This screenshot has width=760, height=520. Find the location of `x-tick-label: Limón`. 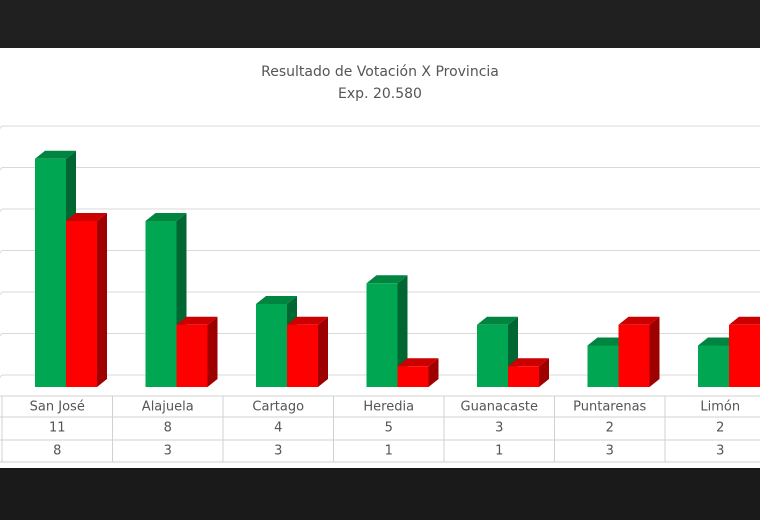

x-tick-label: Limón is located at coordinates (720, 407).